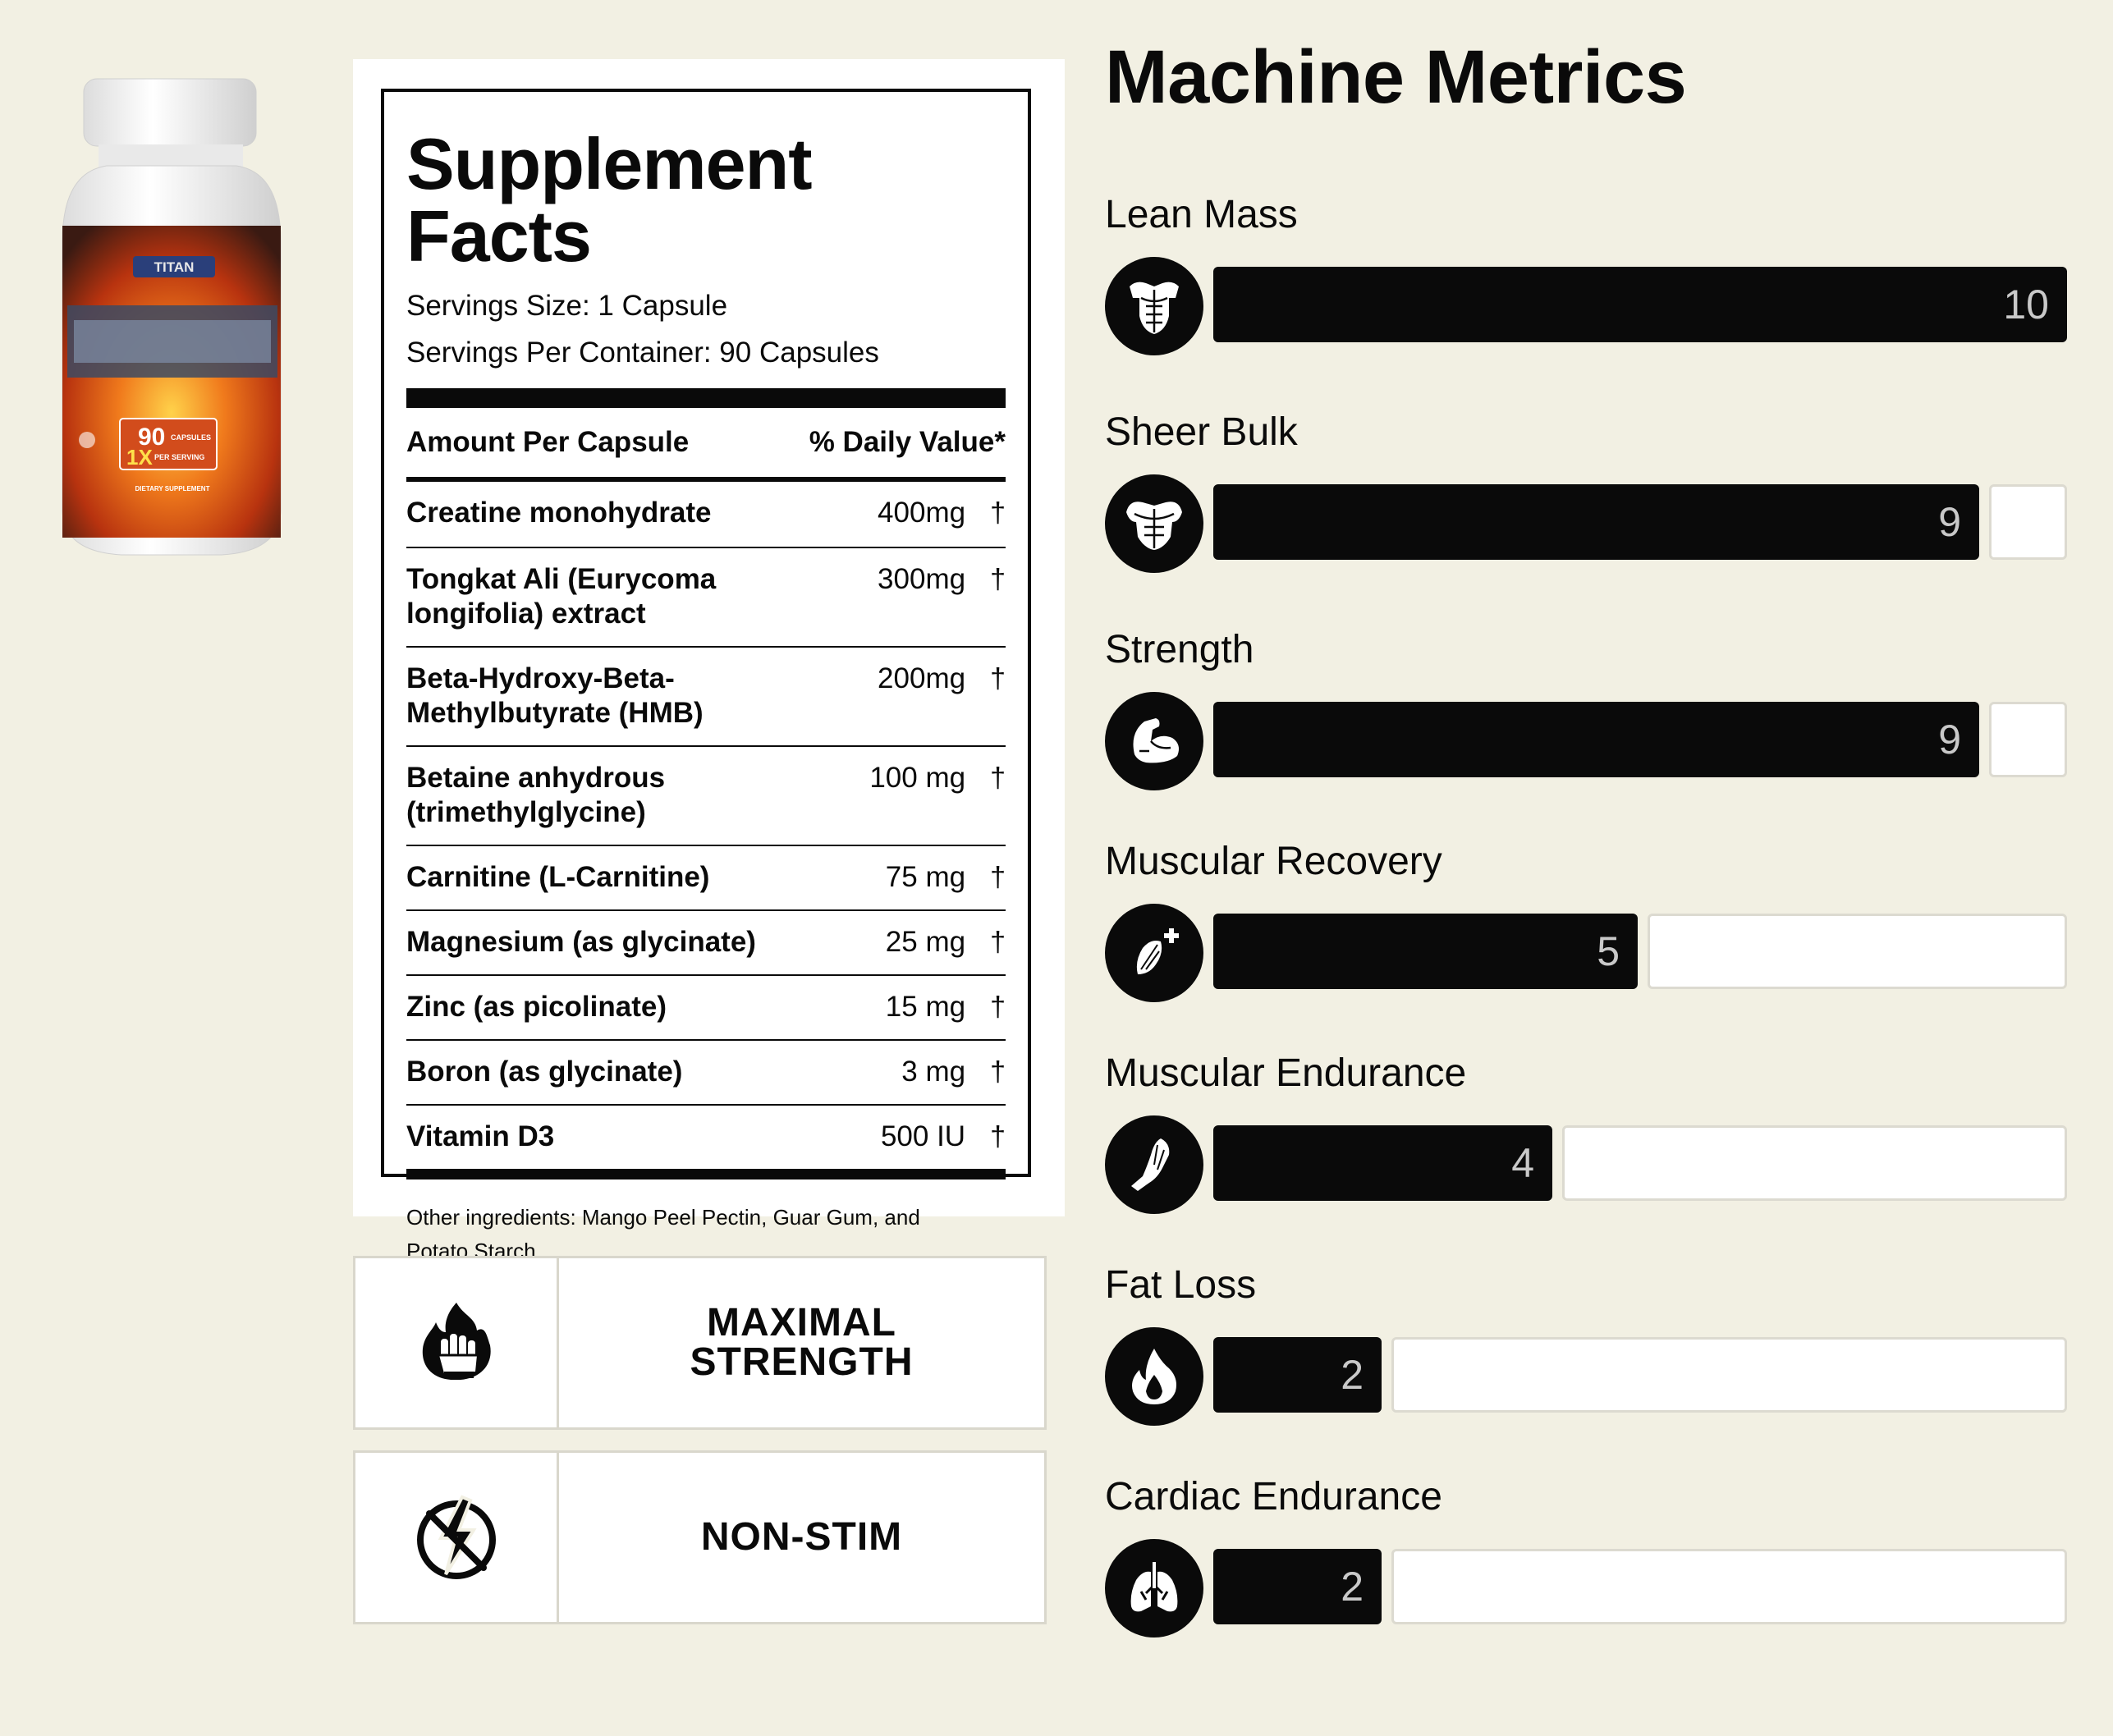 This screenshot has height=1736, width=2113. I want to click on svg-text: DIETARY SUPPLEMENT, so click(172, 488).